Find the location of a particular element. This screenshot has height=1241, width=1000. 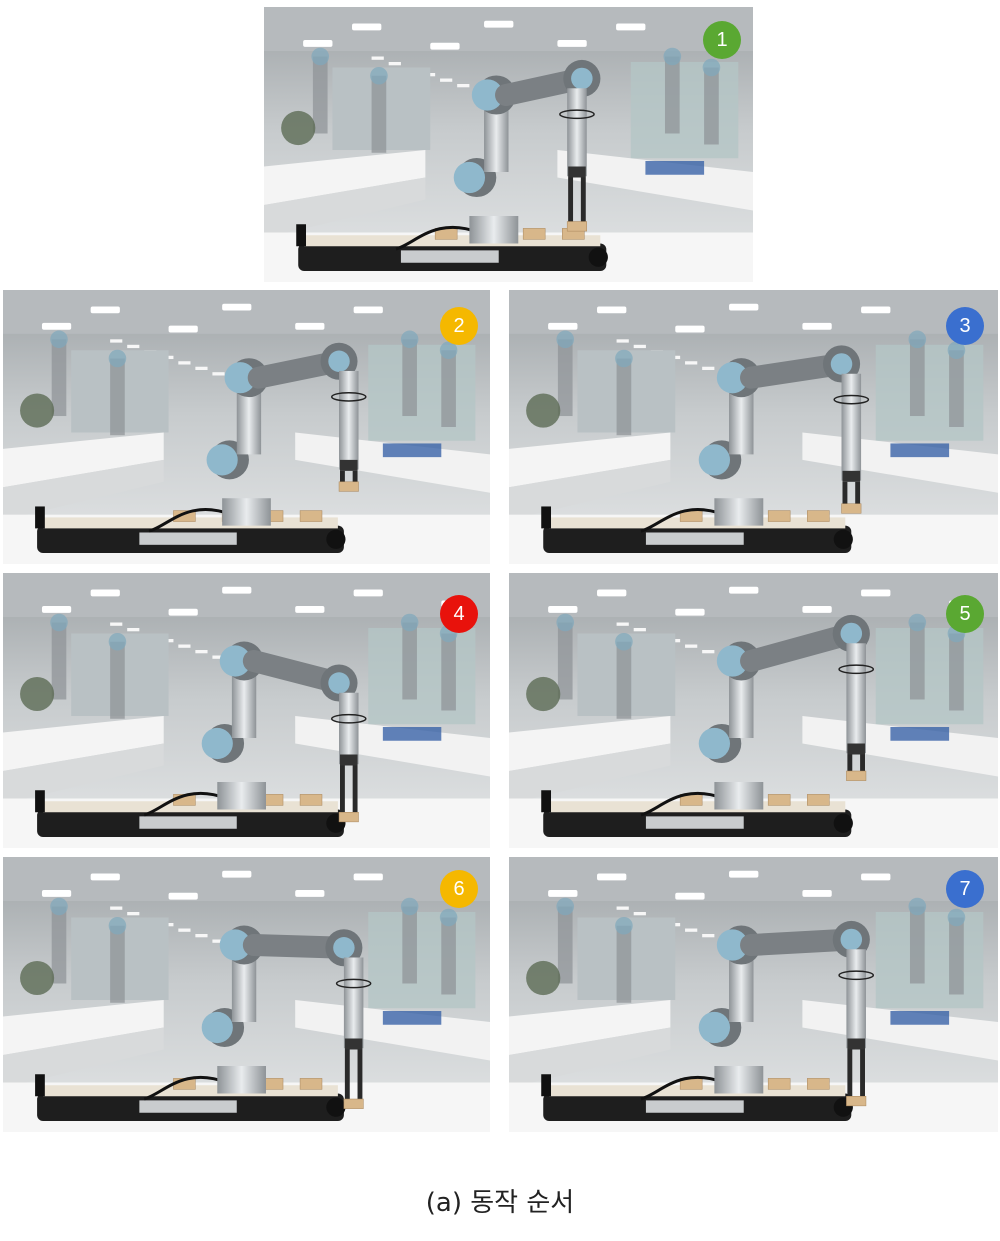

step-badge: 6 is located at coordinates (459, 889).